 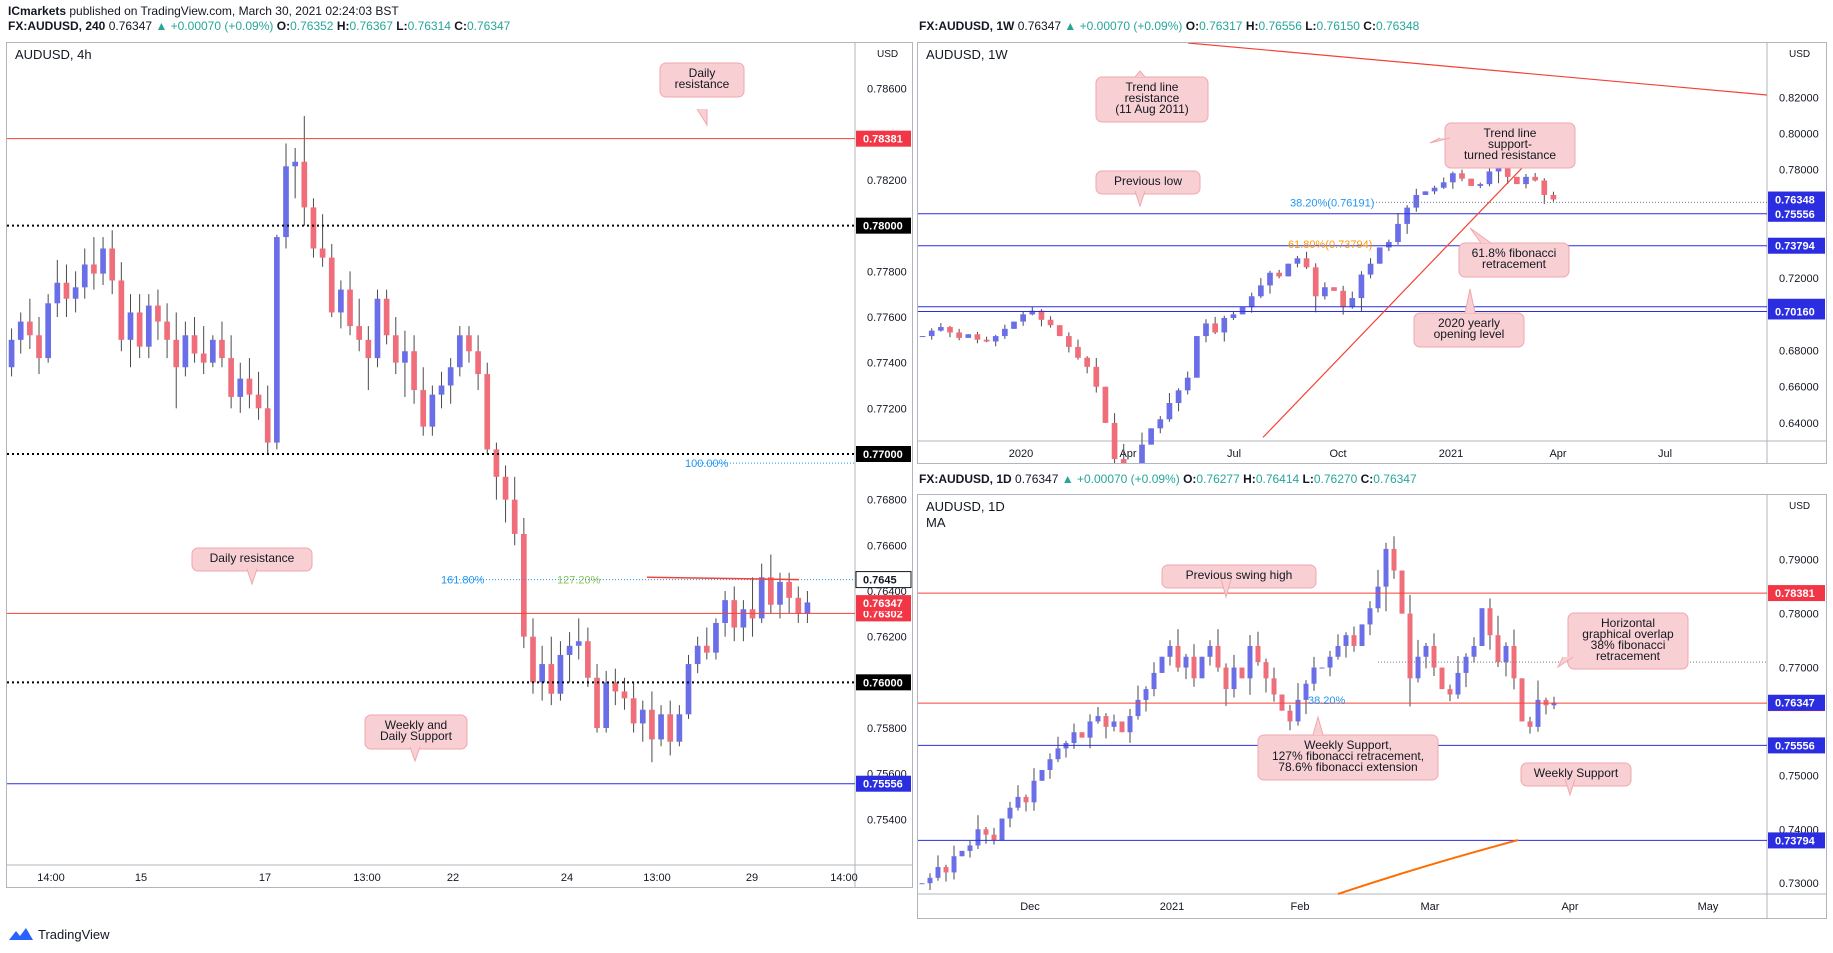 What do you see at coordinates (1628, 634) in the screenshot?
I see `annotation-callout-text: graphical overlap` at bounding box center [1628, 634].